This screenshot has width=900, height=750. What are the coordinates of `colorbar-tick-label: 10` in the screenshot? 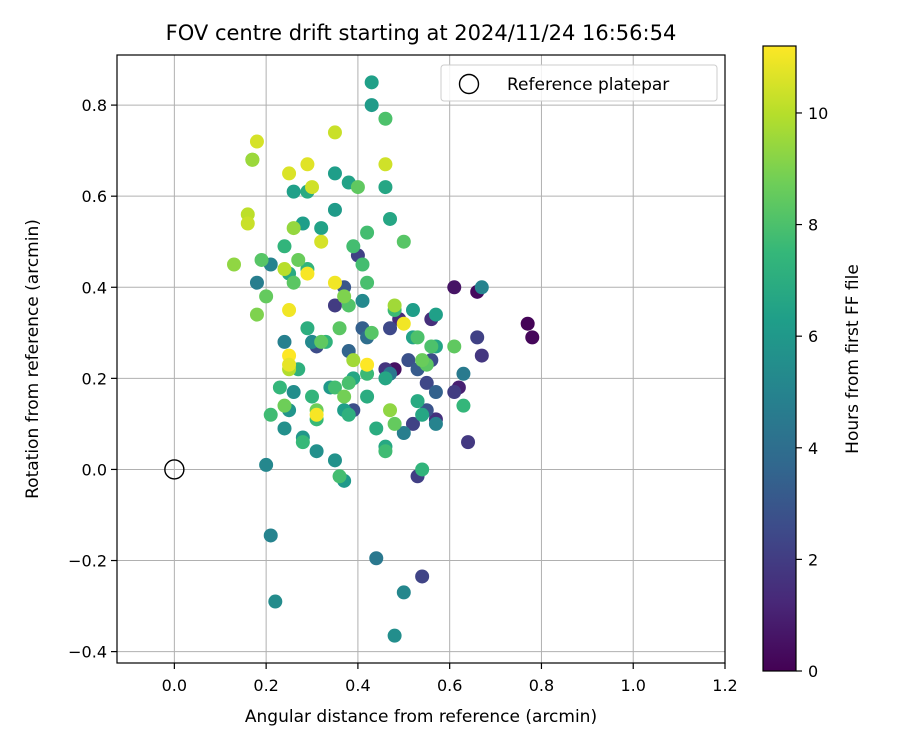 It's located at (818, 113).